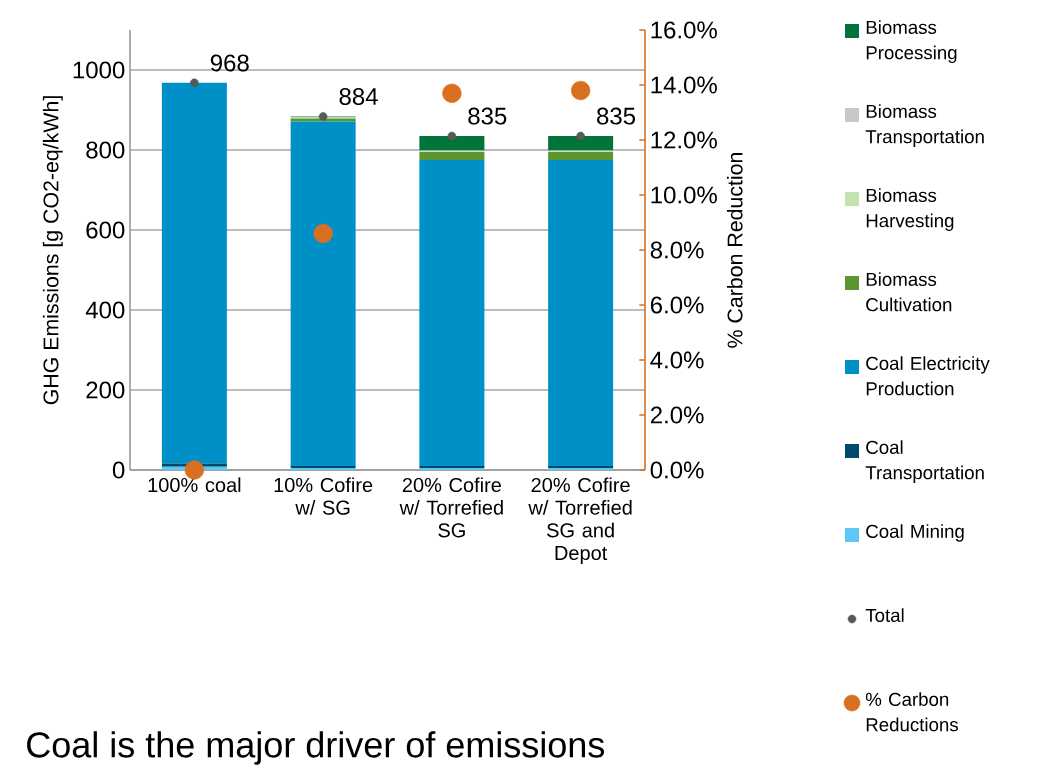 The width and height of the screenshot is (1046, 779). I want to click on y2-tick-label: 16.0%, so click(684, 30).